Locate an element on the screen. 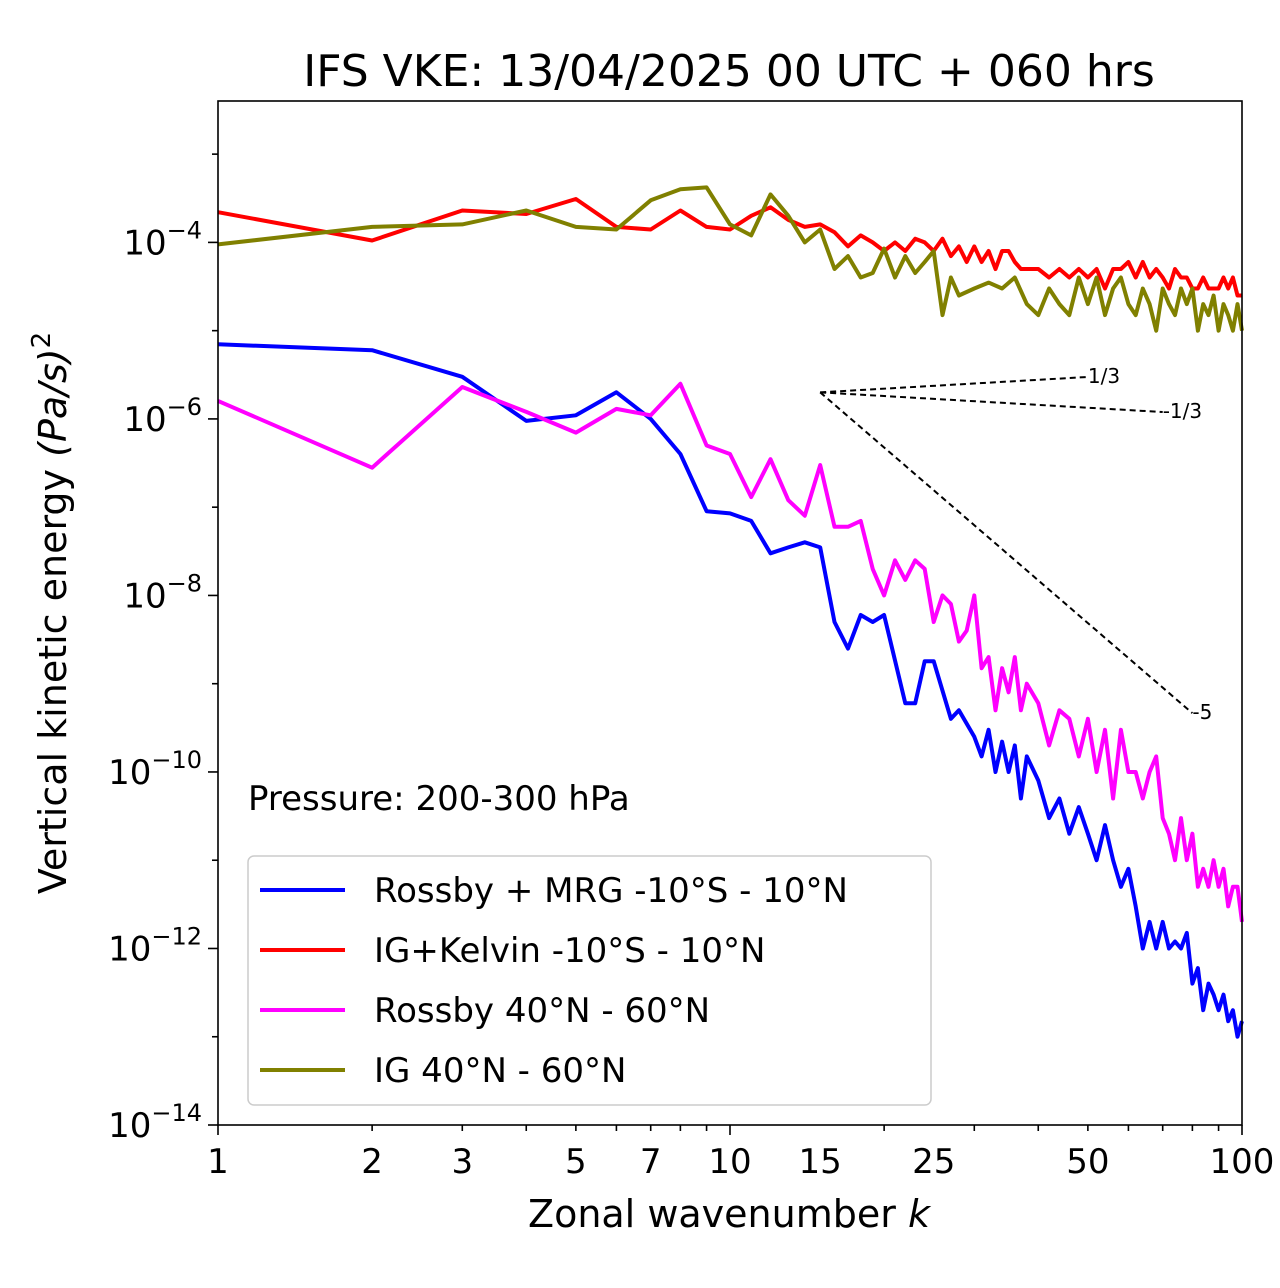 The width and height of the screenshot is (1280, 1288). legend-label-2: IG+Kelvin -10°S - 10°N is located at coordinates (569, 951).